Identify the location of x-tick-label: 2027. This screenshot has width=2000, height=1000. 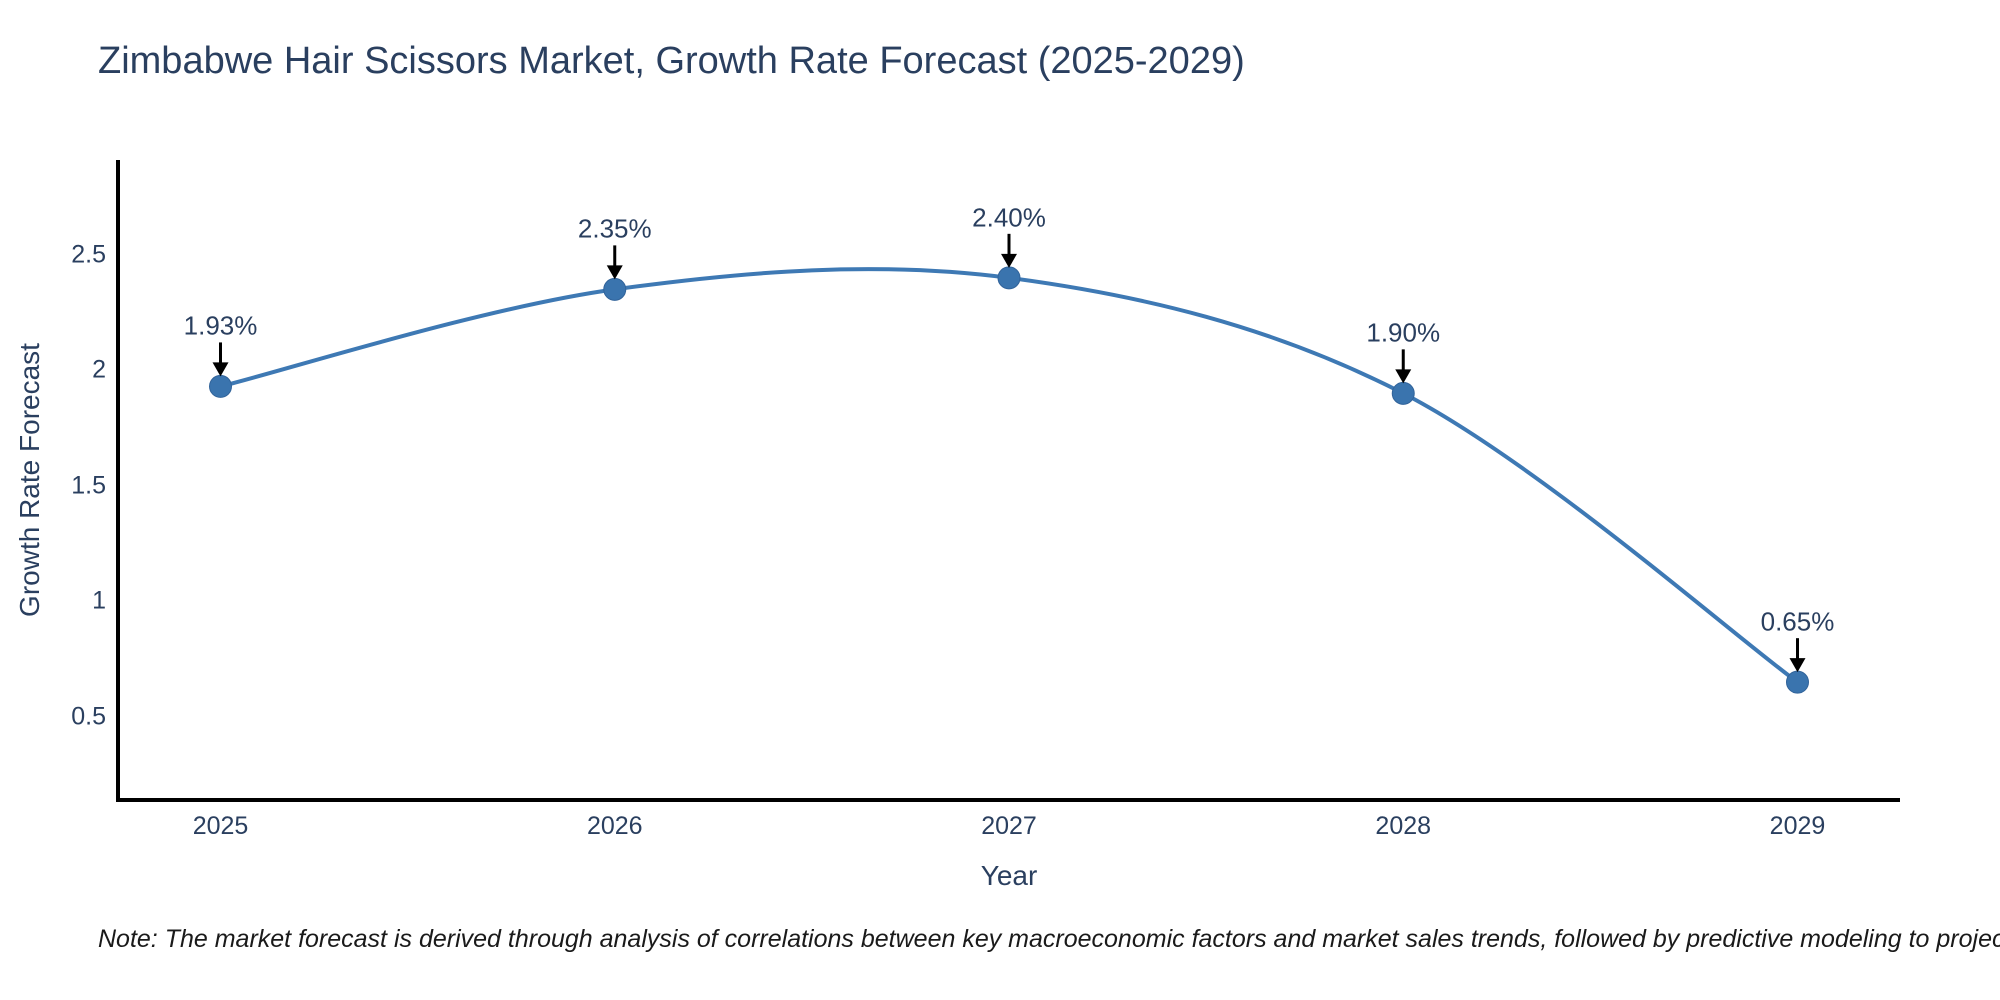
(1009, 826).